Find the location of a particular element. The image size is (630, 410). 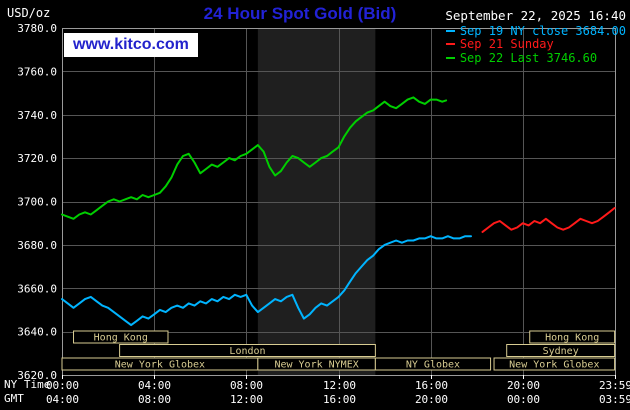

svg-text: 03:59 is located at coordinates (614, 399).